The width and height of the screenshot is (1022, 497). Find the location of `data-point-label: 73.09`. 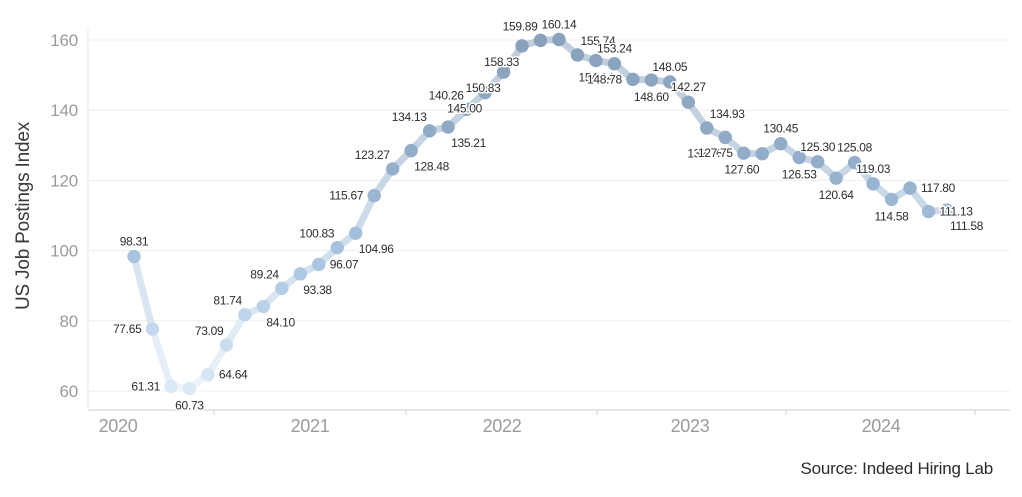

data-point-label: 73.09 is located at coordinates (209, 331).